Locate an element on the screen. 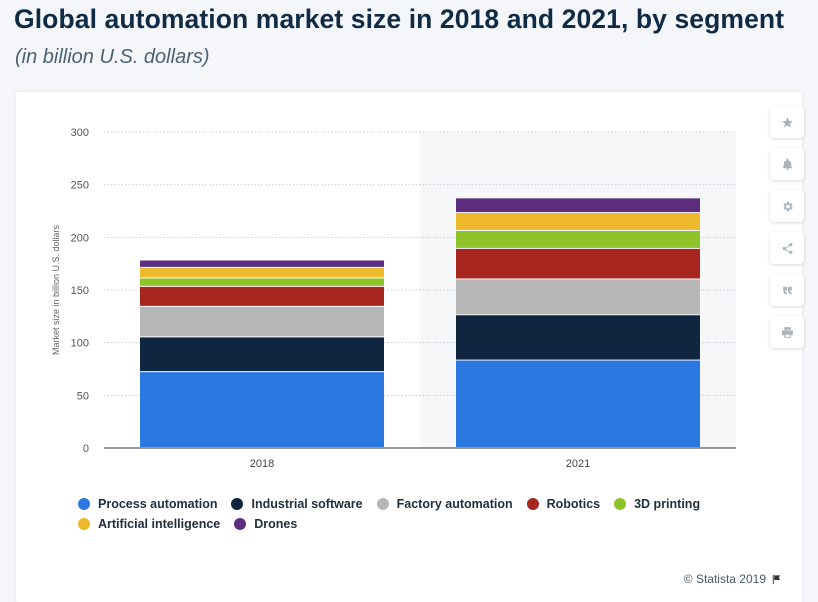 The image size is (818, 602). y-tick-label: 100 is located at coordinates (80, 344).